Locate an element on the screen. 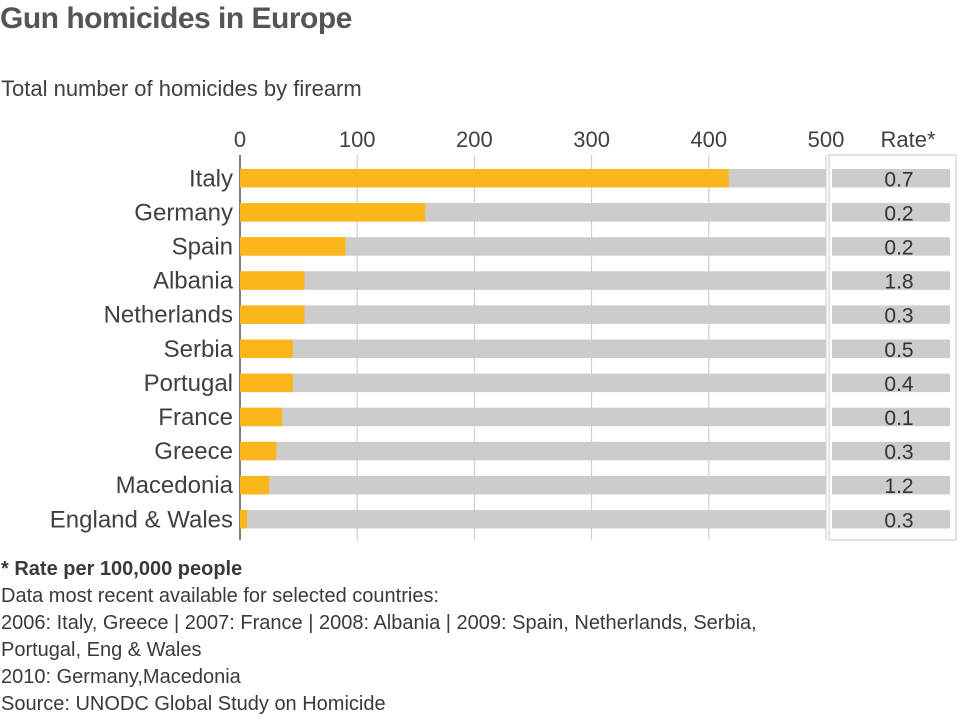  chart-title: Gun homicides in Europe is located at coordinates (176, 18).